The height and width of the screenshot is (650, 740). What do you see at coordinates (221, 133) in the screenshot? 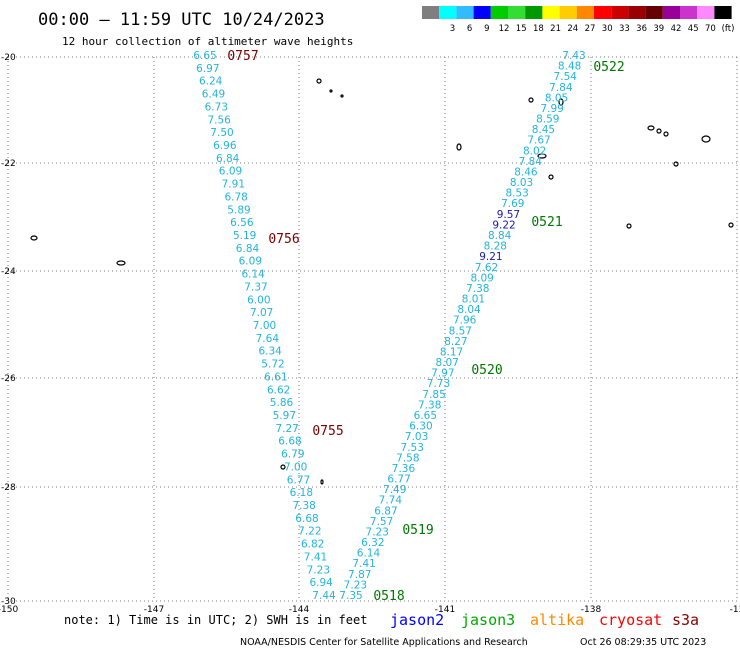
I see `west-track-value: 7.50` at bounding box center [221, 133].